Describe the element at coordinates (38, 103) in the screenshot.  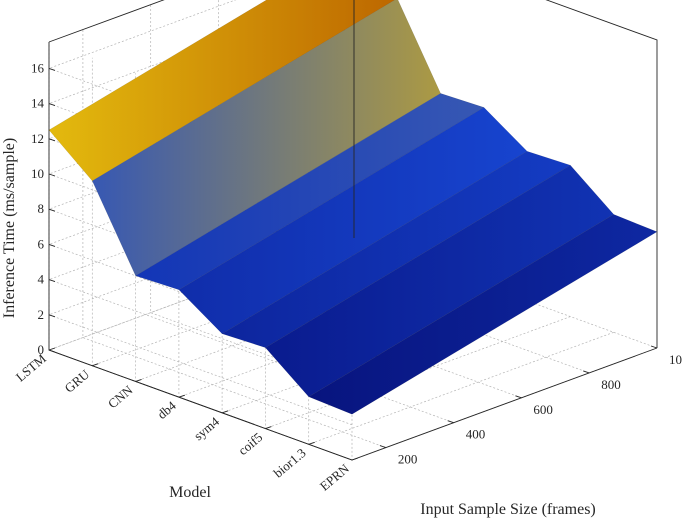
I see `z-tick-label: 14` at that location.